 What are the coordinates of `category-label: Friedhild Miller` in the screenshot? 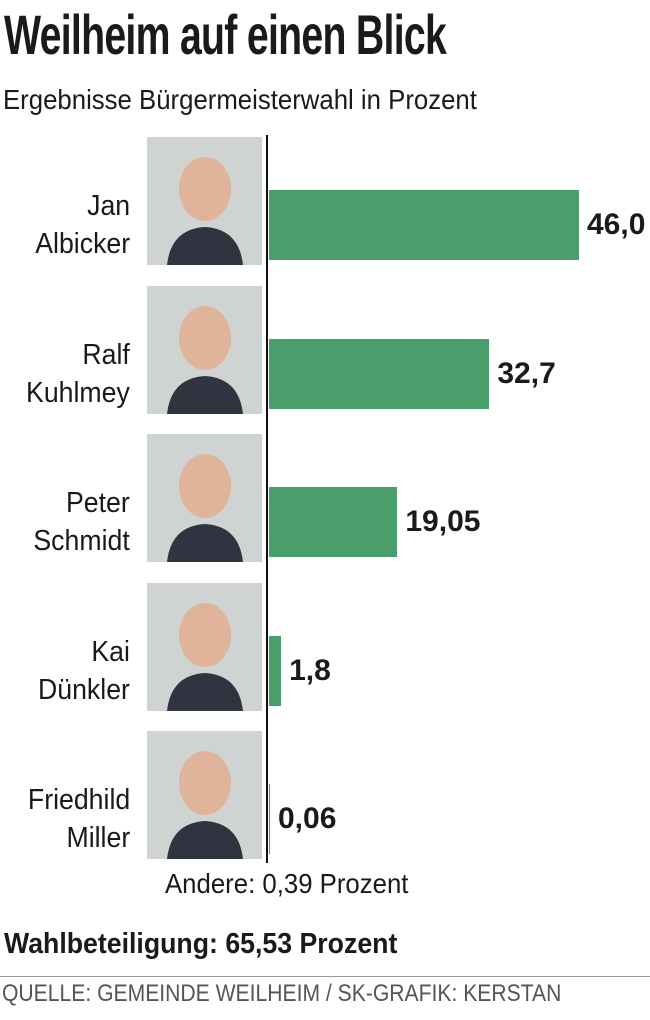 It's located at (78, 819).